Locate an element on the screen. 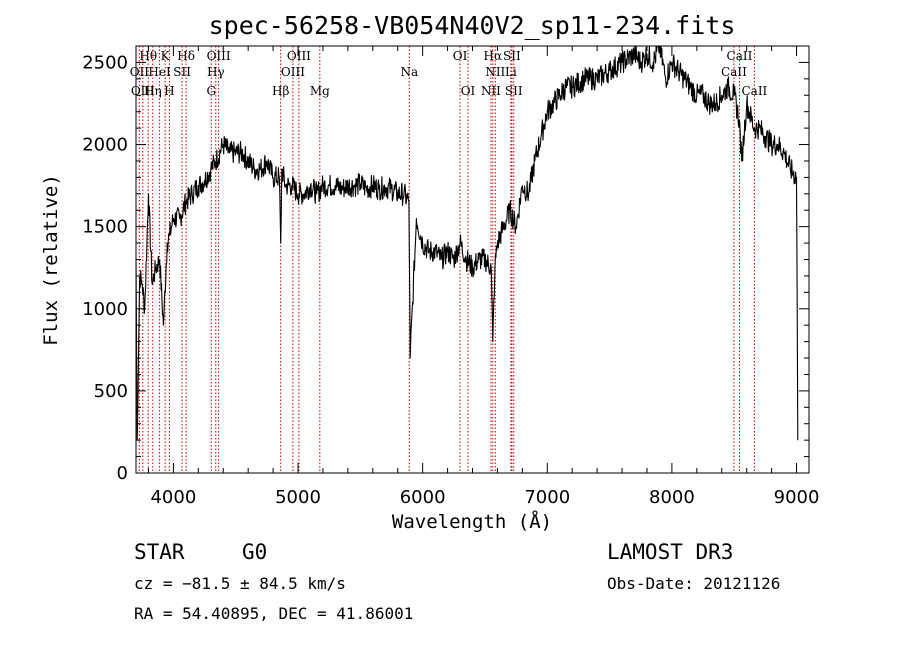 The image size is (900, 649). spectral-line-label: G is located at coordinates (211, 91).